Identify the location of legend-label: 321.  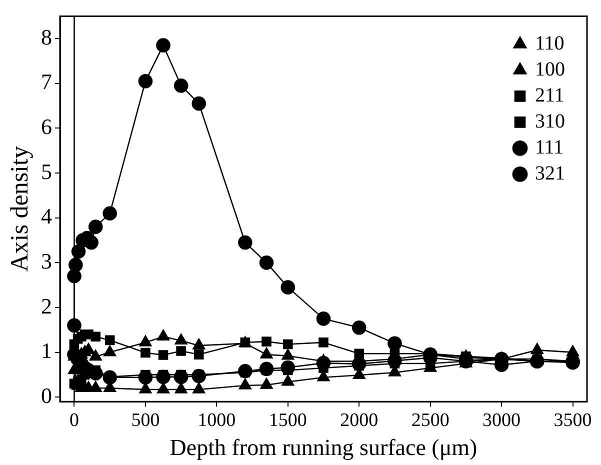
(550, 173).